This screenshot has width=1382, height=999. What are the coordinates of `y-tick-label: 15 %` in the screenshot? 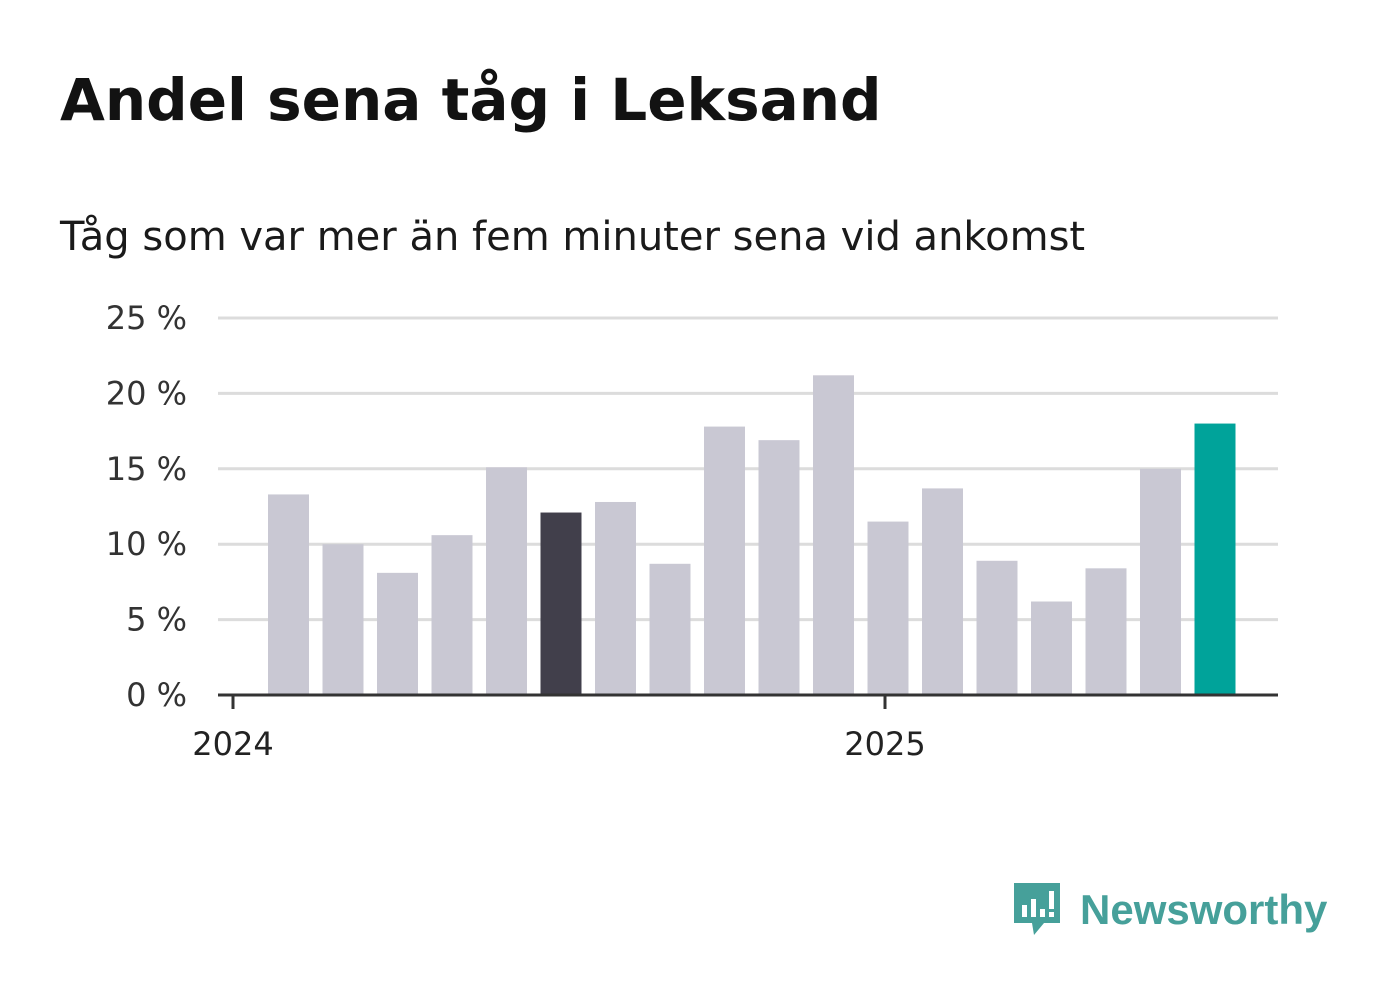 It's located at (146, 469).